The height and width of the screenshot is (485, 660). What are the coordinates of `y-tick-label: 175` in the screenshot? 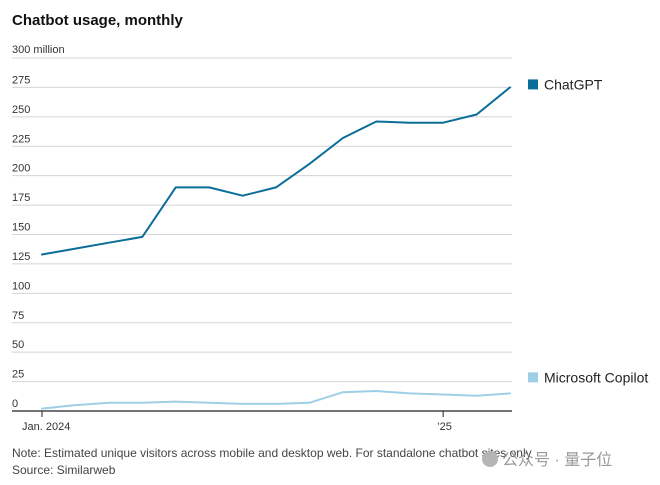 It's located at (21, 198).